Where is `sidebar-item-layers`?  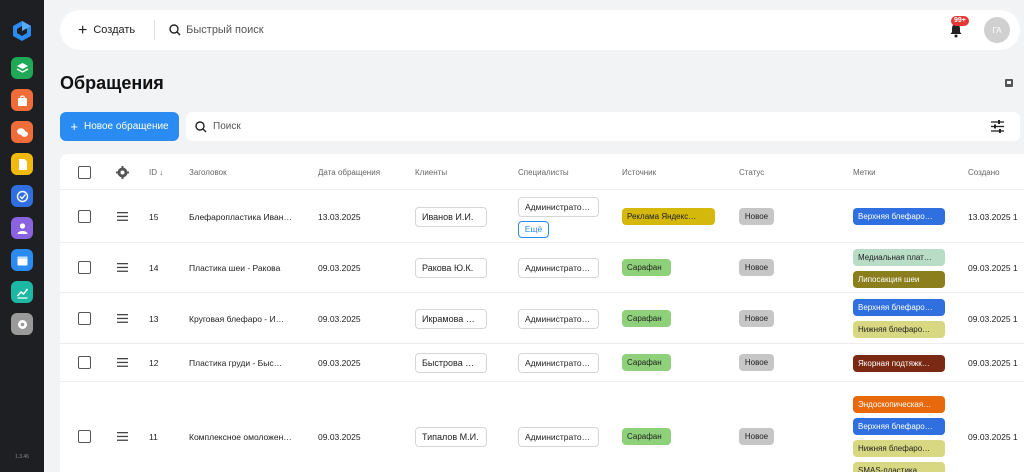 sidebar-item-layers is located at coordinates (22, 68).